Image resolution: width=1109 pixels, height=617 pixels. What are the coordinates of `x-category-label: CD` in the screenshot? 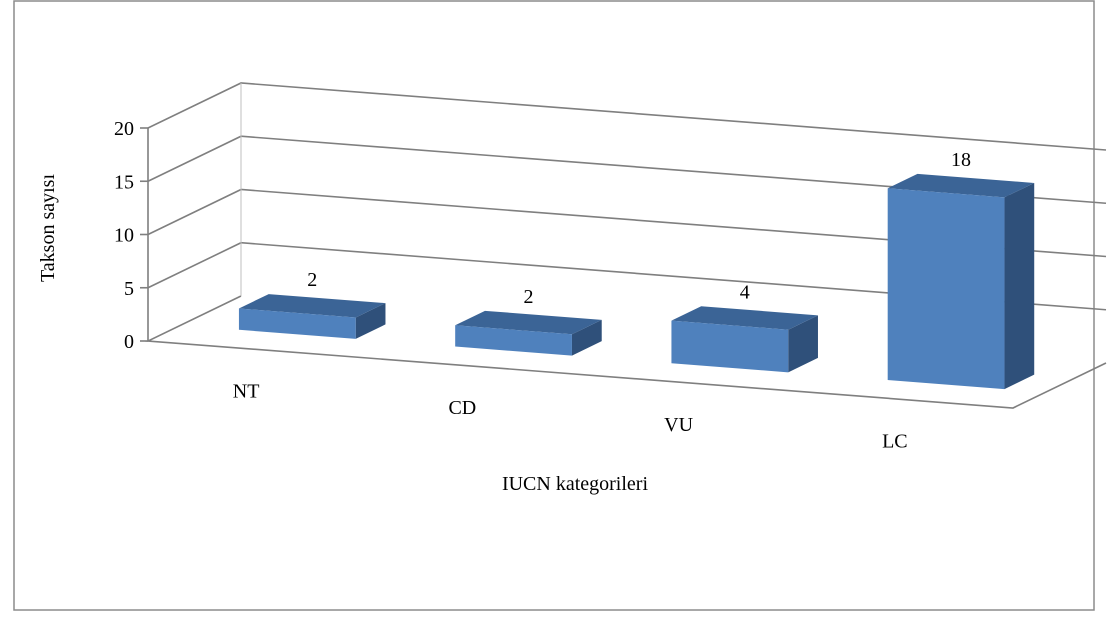 It's located at (462, 408).